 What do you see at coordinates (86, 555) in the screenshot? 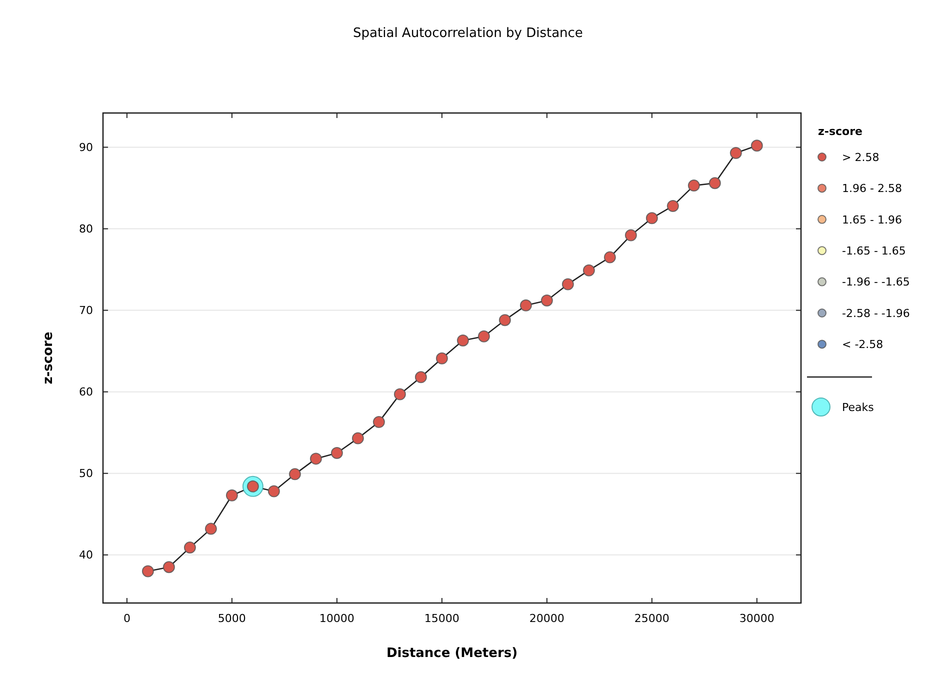
I see `y-tick-label: 40` at bounding box center [86, 555].